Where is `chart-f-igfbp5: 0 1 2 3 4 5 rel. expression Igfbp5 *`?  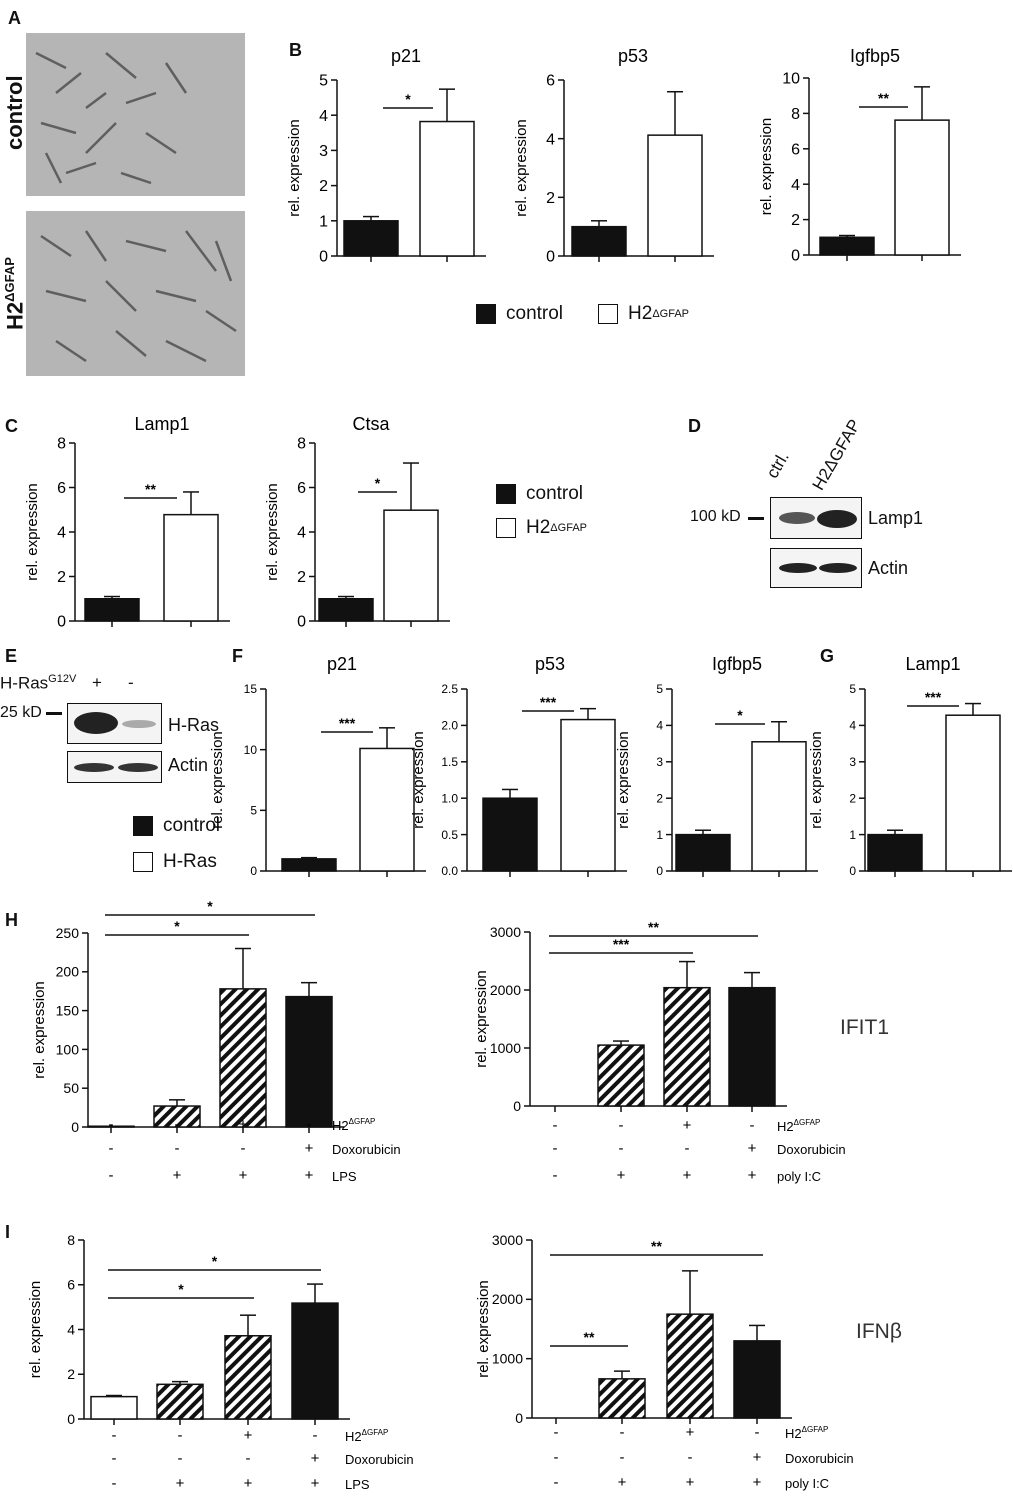
chart-f-igfbp5: 0 1 2 3 4 5 rel. expression Igfbp5 * is located at coordinates (716, 766).